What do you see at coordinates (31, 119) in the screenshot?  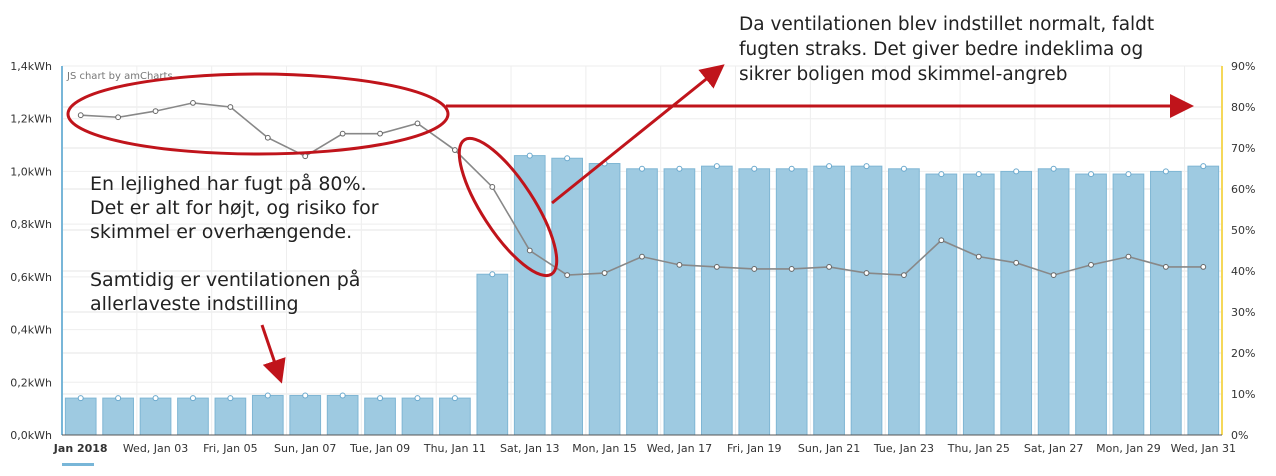 I see `left-tick-label: 1,2kWh` at bounding box center [31, 119].